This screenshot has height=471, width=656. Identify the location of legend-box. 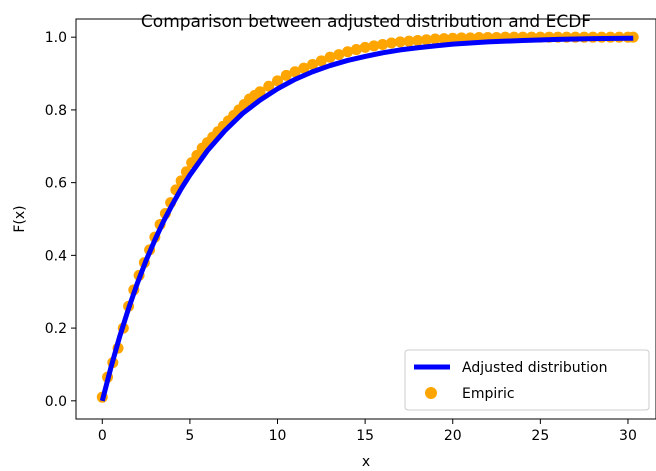
(527, 380).